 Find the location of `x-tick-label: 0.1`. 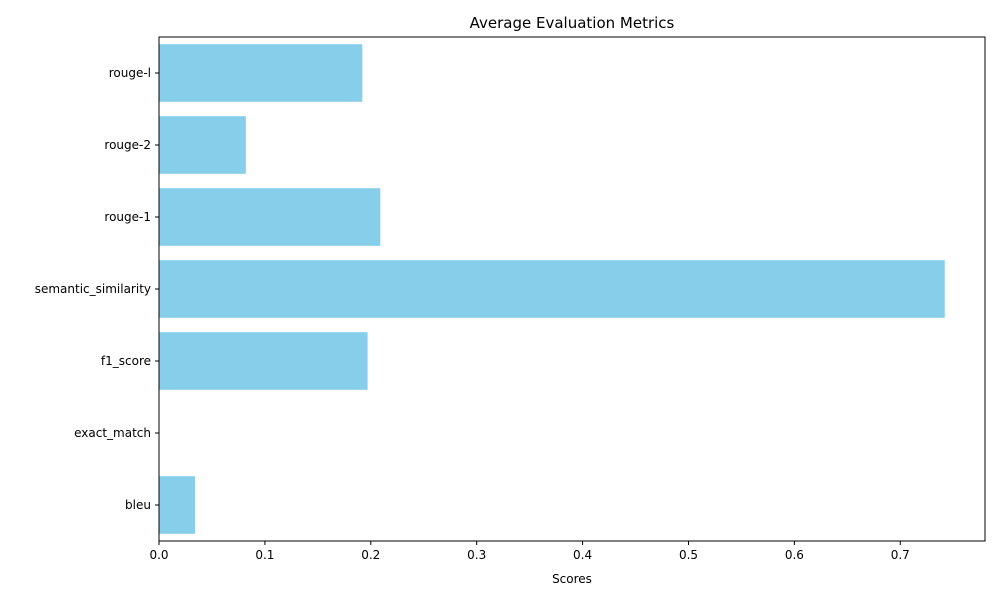

x-tick-label: 0.1 is located at coordinates (264, 555).